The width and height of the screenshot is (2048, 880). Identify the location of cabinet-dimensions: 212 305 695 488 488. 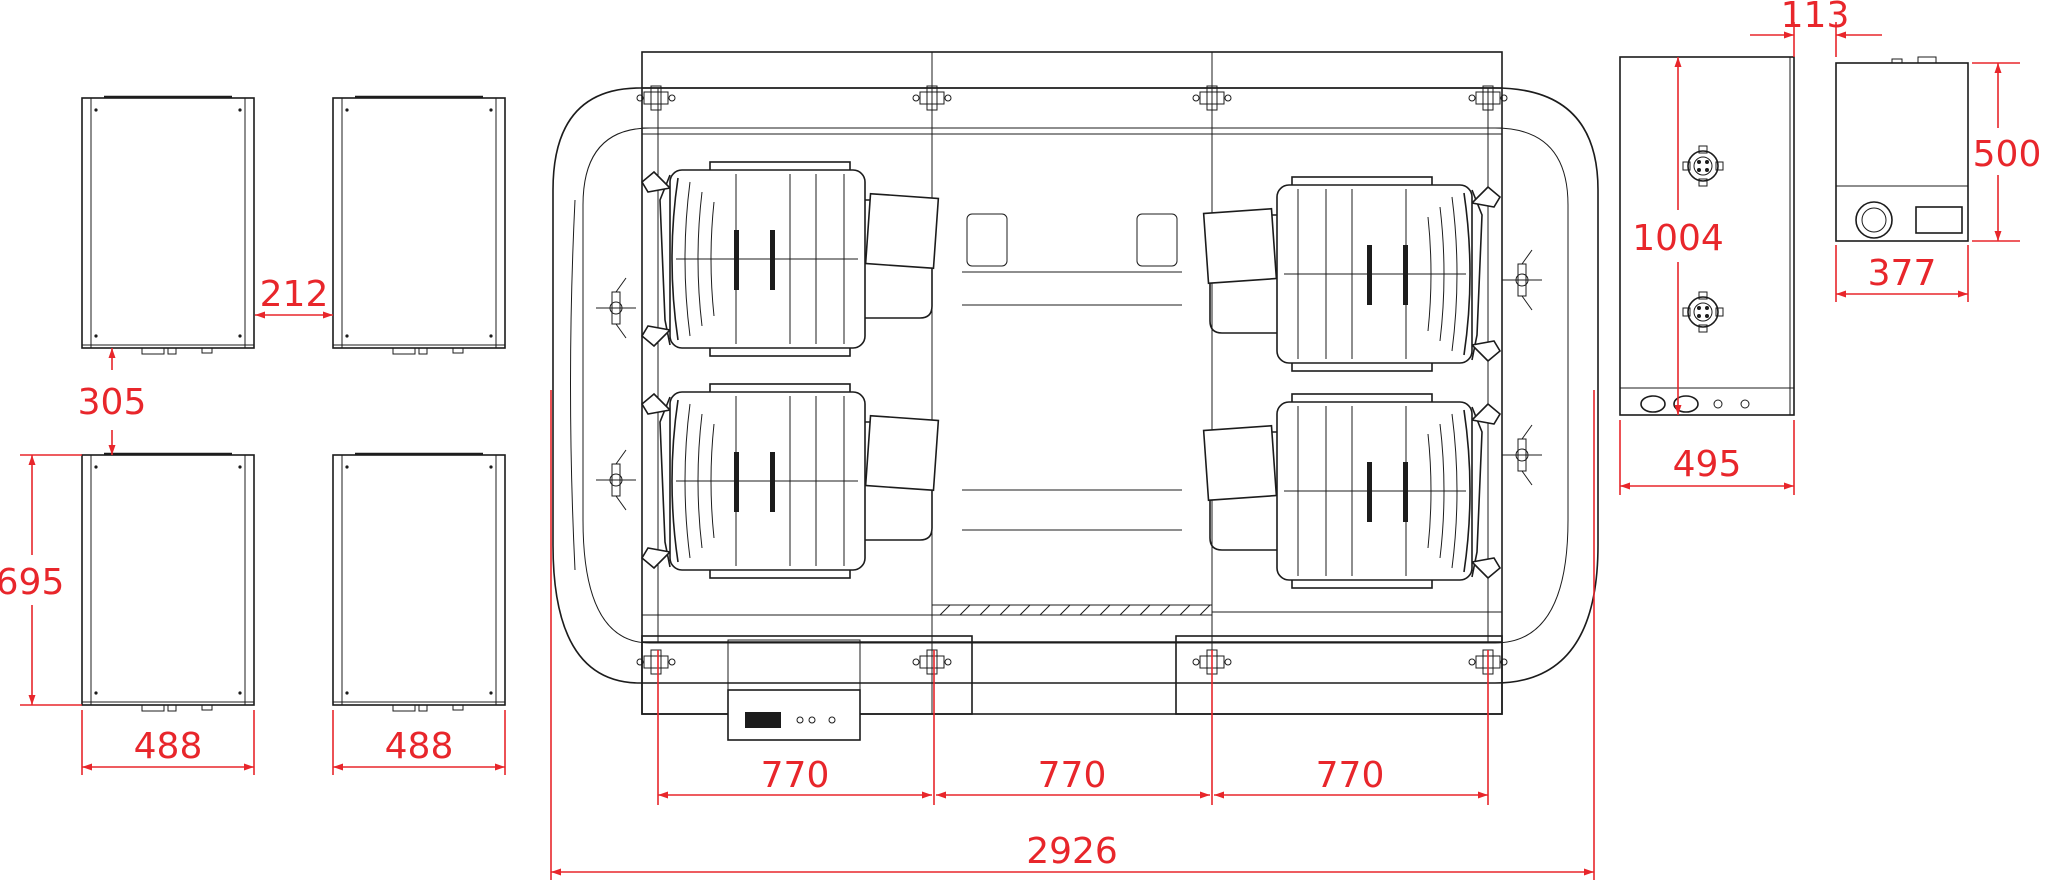
(253, 524).